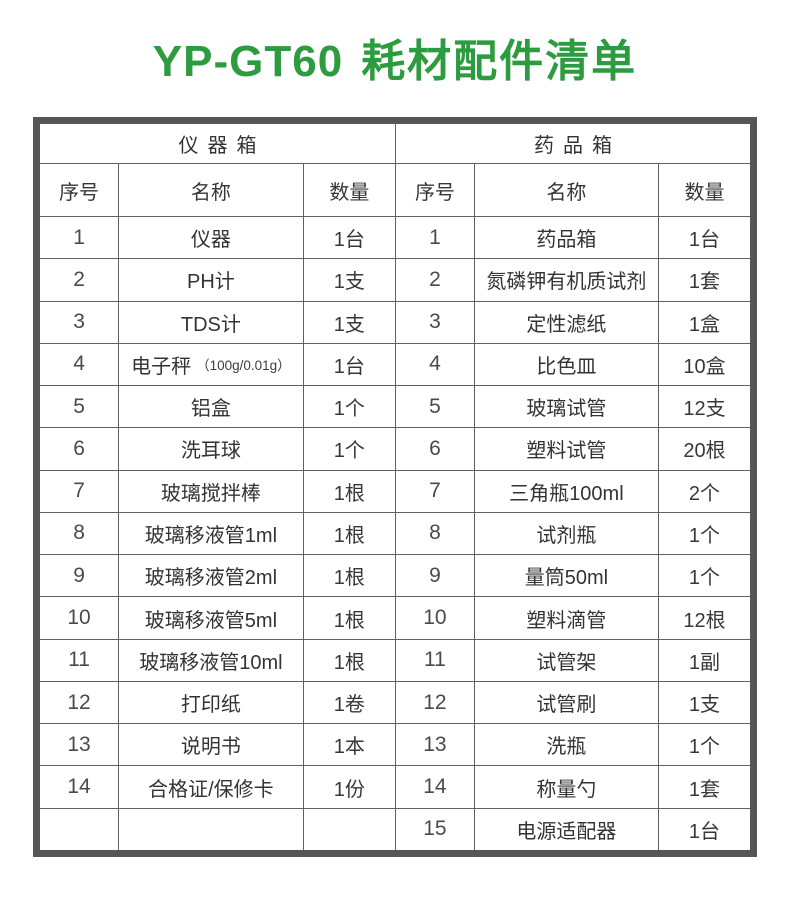 The height and width of the screenshot is (920, 790). Describe the element at coordinates (573, 786) in the screenshot. I see `table-row: 14 称量勺 1套` at that location.